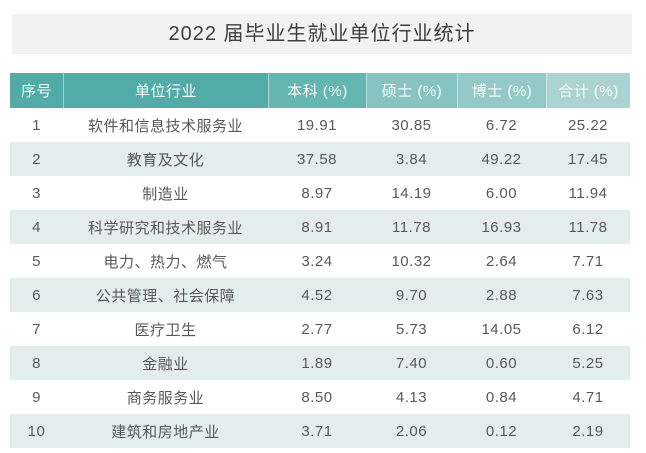  What do you see at coordinates (411, 261) in the screenshot?
I see `cell-master: 10.32` at bounding box center [411, 261].